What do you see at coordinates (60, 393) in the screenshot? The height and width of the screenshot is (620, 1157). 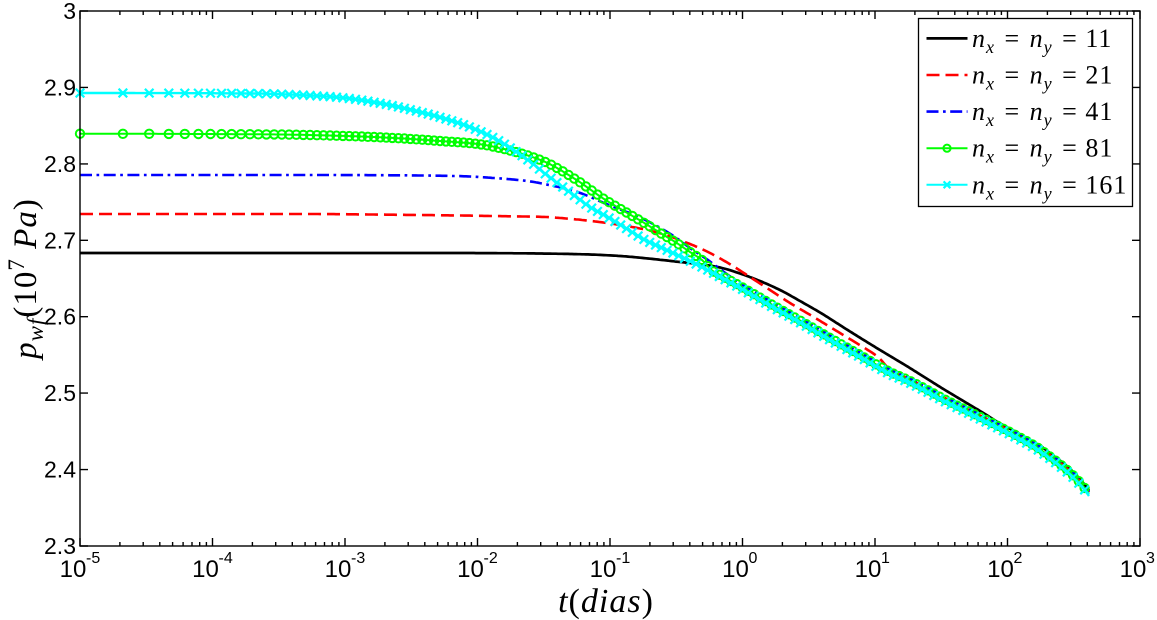 I see `svg-text: 2.5` at bounding box center [60, 393].